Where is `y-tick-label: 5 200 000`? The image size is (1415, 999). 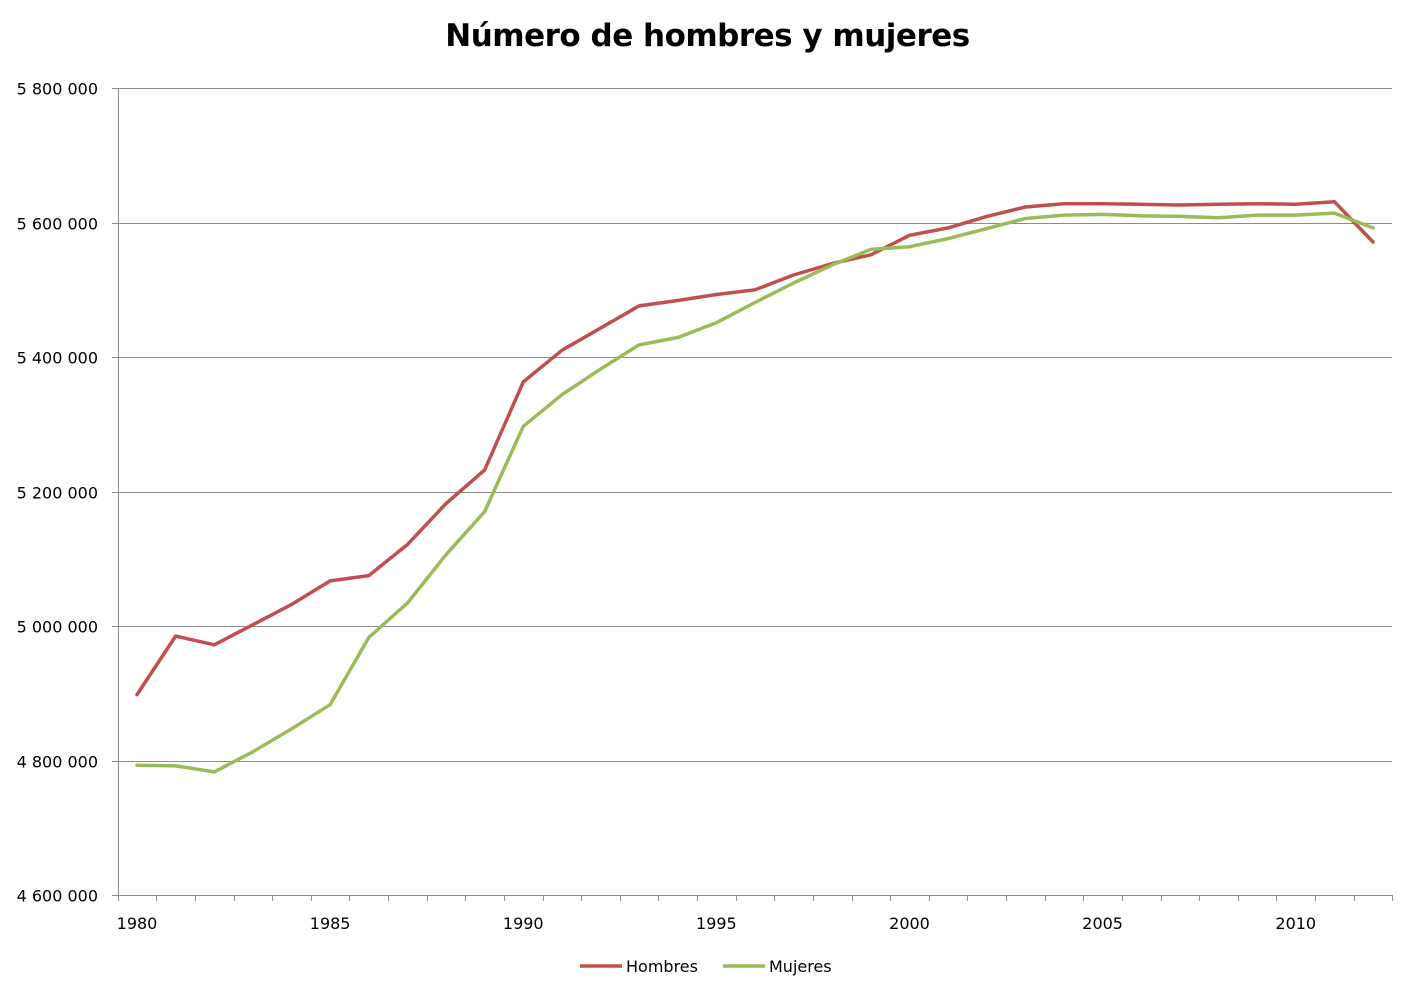 y-tick-label: 5 200 000 is located at coordinates (57, 493).